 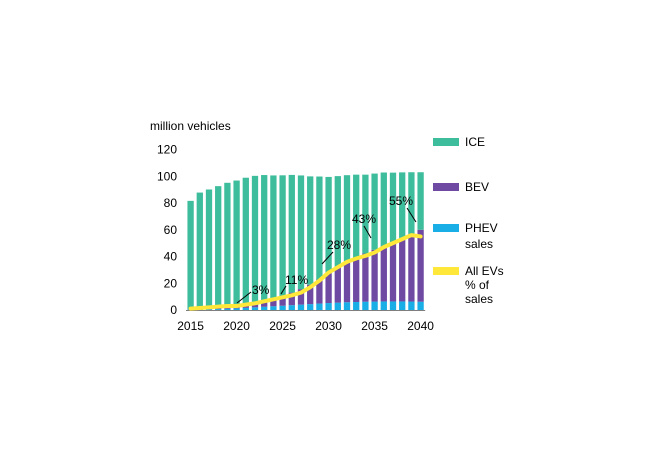 What do you see at coordinates (291, 307) in the screenshot?
I see `bar-phev-2026` at bounding box center [291, 307].